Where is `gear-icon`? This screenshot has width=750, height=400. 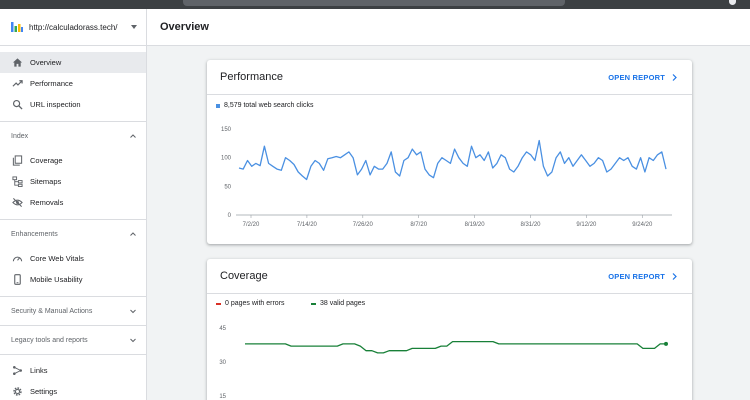
gear-icon is located at coordinates (17, 391).